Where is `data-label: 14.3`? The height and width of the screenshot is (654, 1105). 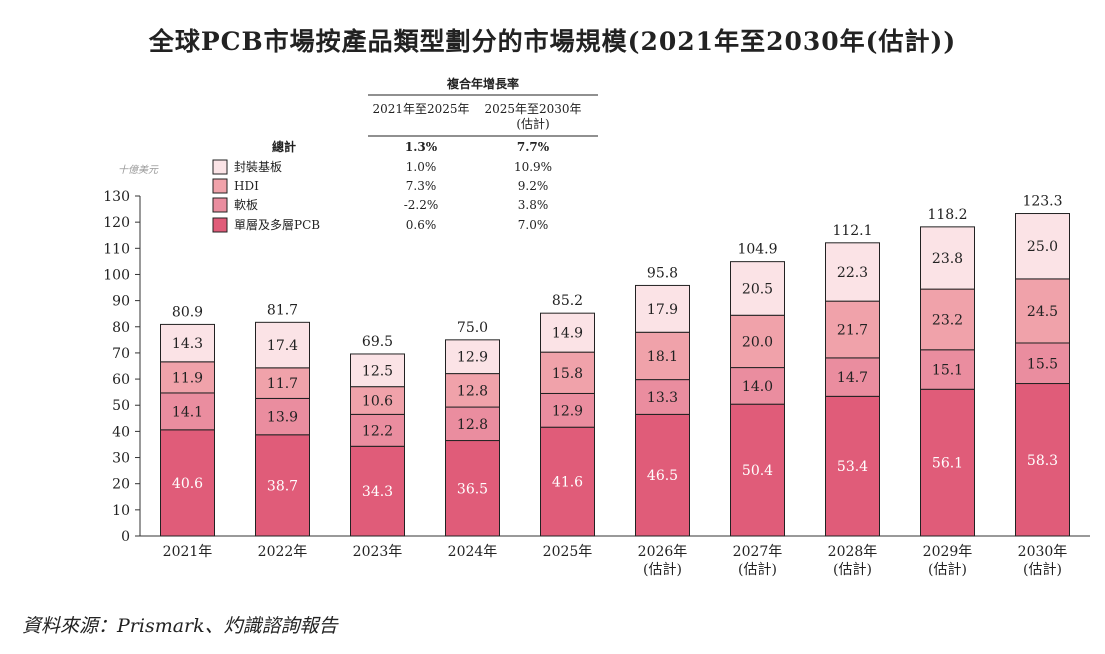 data-label: 14.3 is located at coordinates (187, 344).